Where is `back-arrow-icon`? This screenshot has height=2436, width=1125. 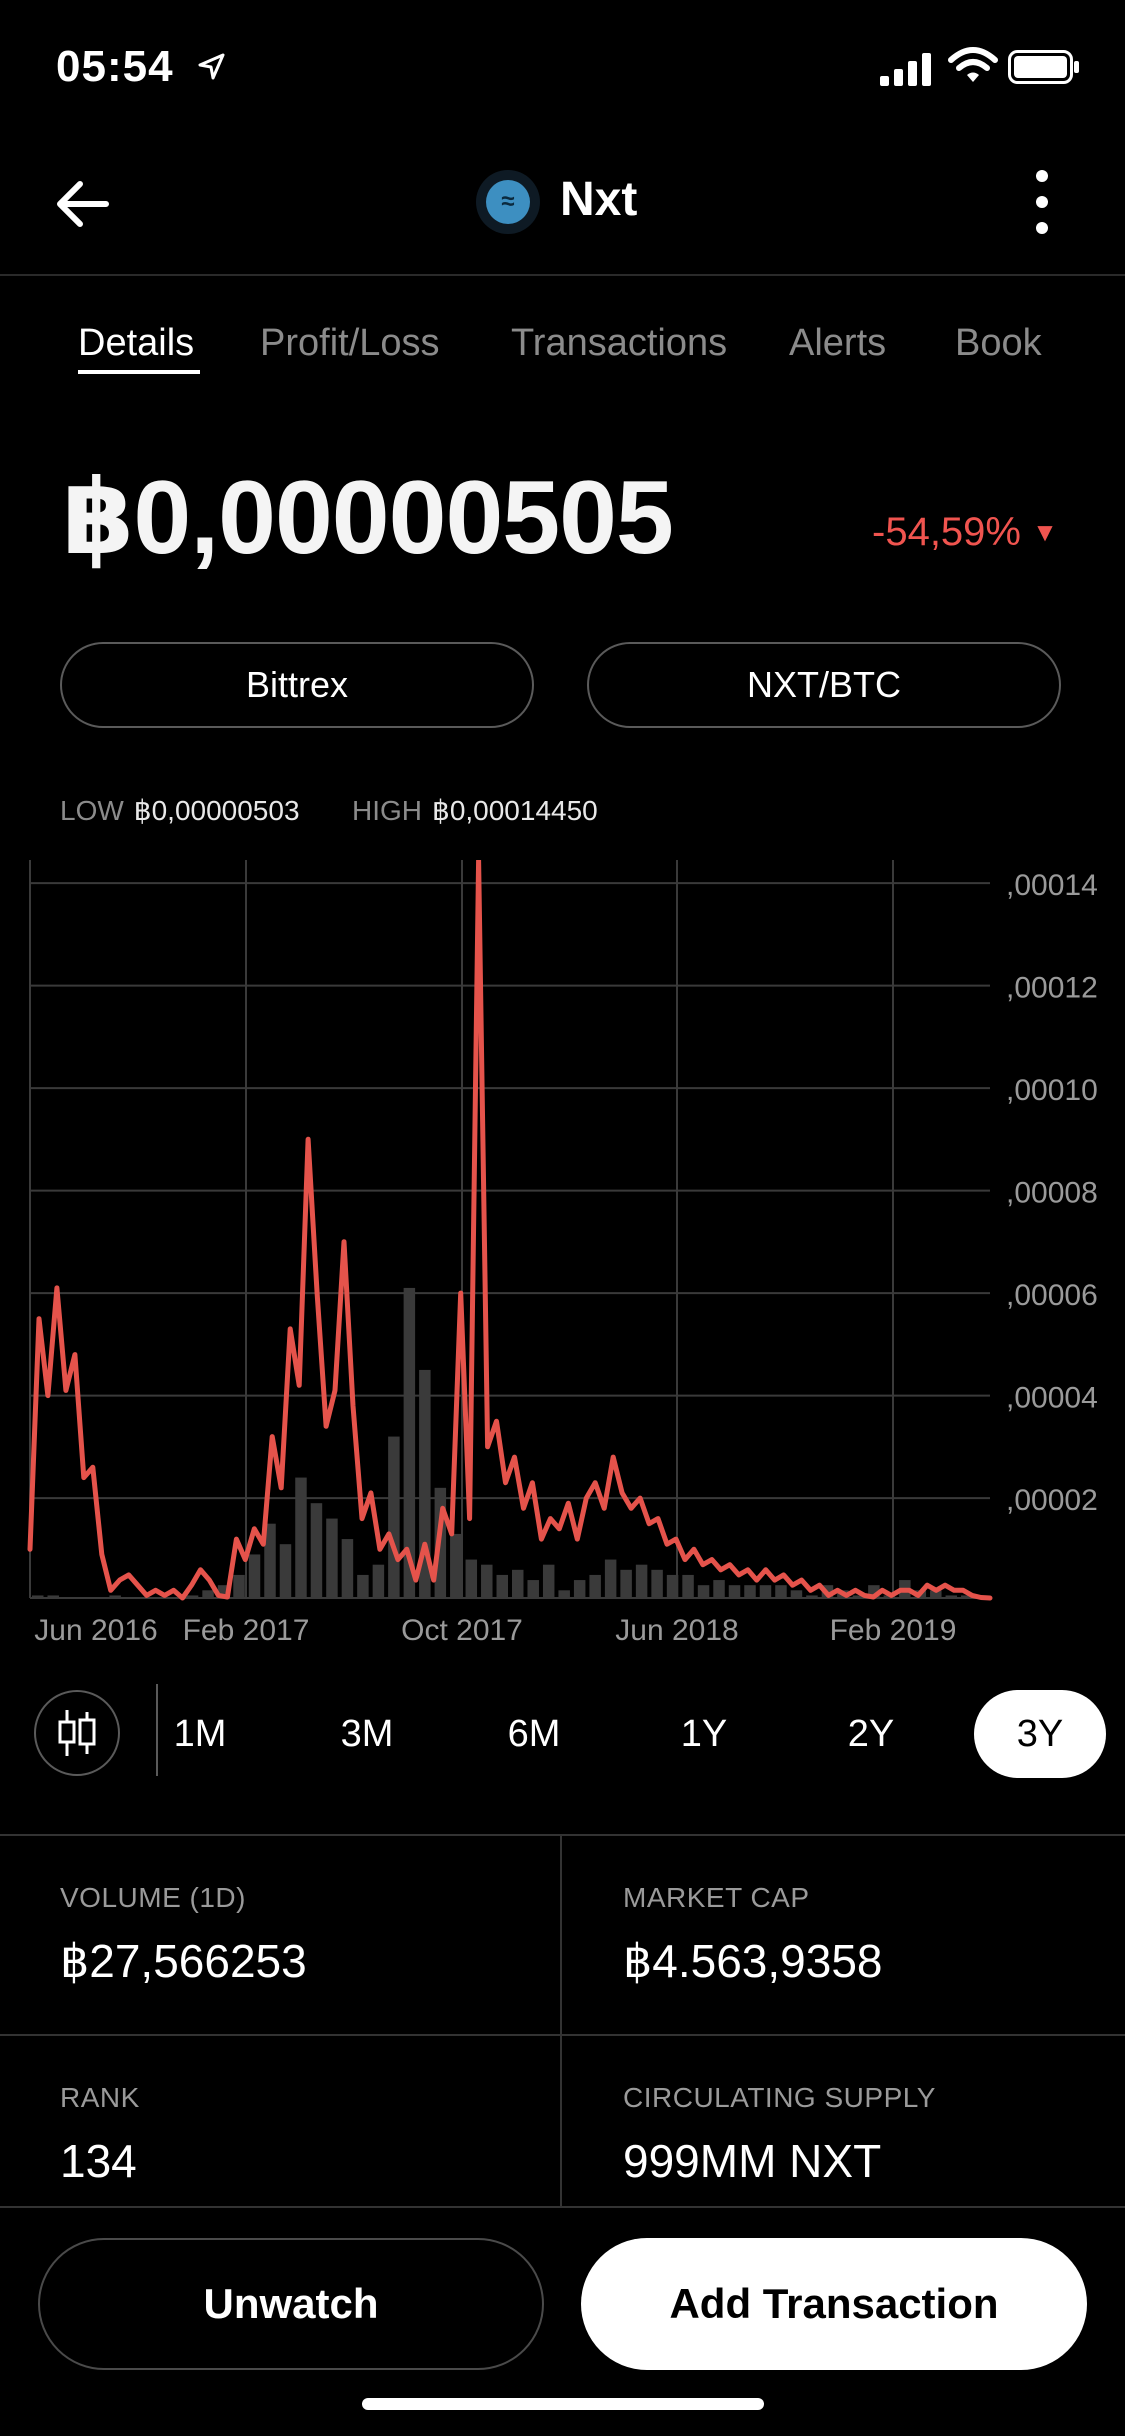 back-arrow-icon is located at coordinates (82, 204).